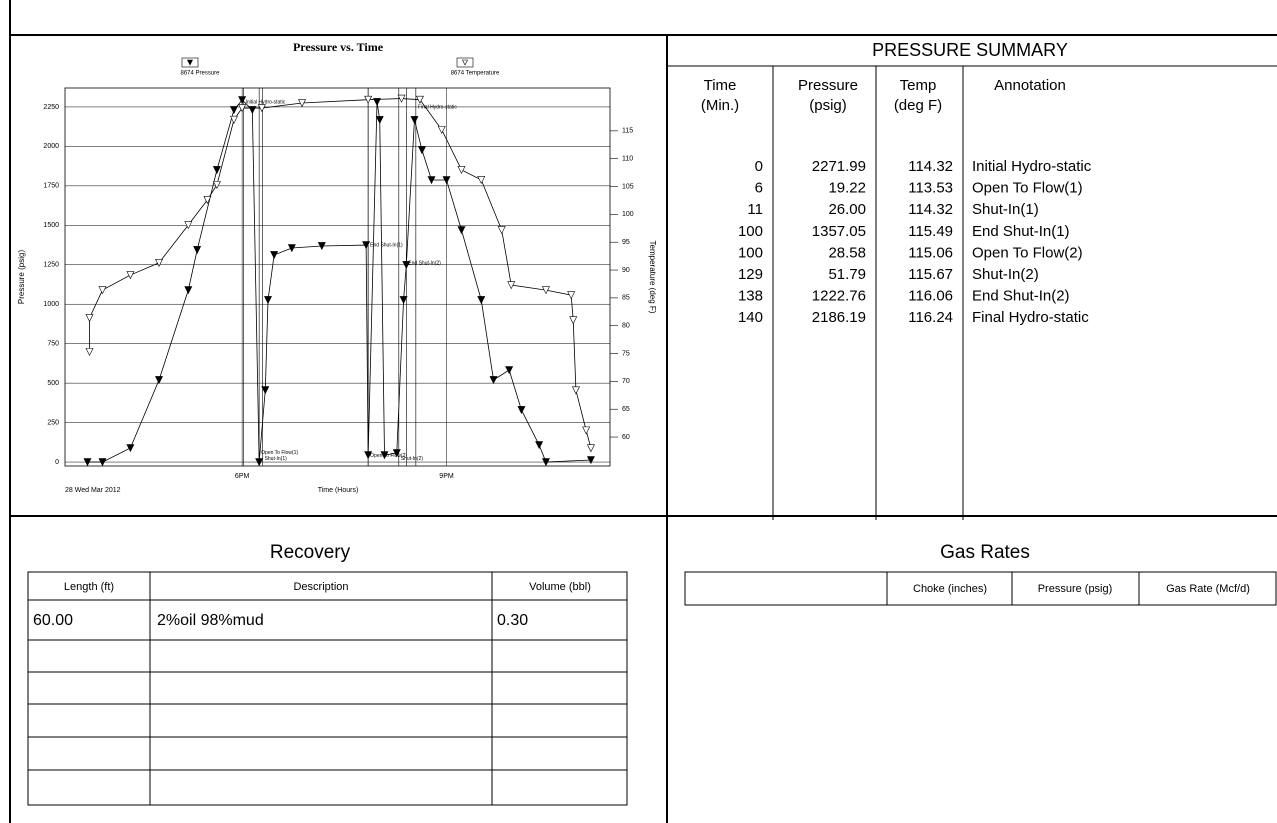 This screenshot has height=823, width=1277. I want to click on summary-cell: 116.24, so click(930, 317).